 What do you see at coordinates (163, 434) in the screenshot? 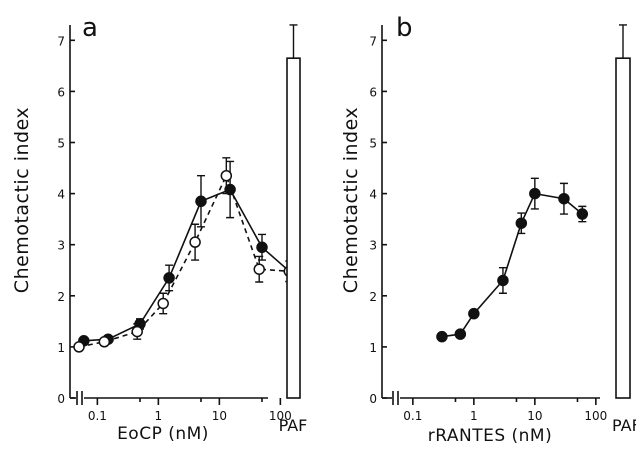
I see `panel-a-x-axis-label: EoCP (nM)` at bounding box center [163, 434].